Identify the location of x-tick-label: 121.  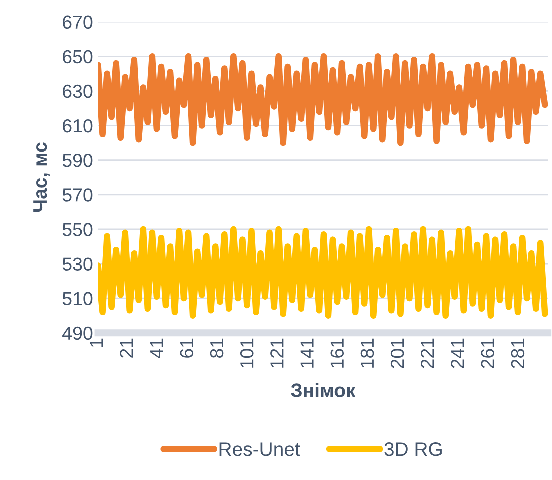
(277, 353).